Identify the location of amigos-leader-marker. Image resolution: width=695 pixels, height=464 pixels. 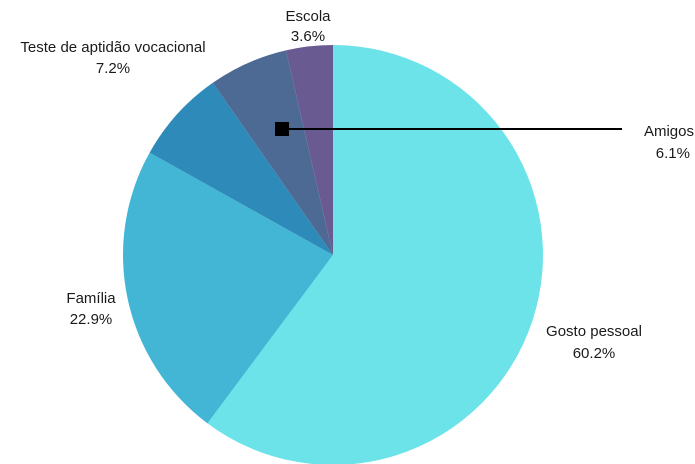
(282, 129).